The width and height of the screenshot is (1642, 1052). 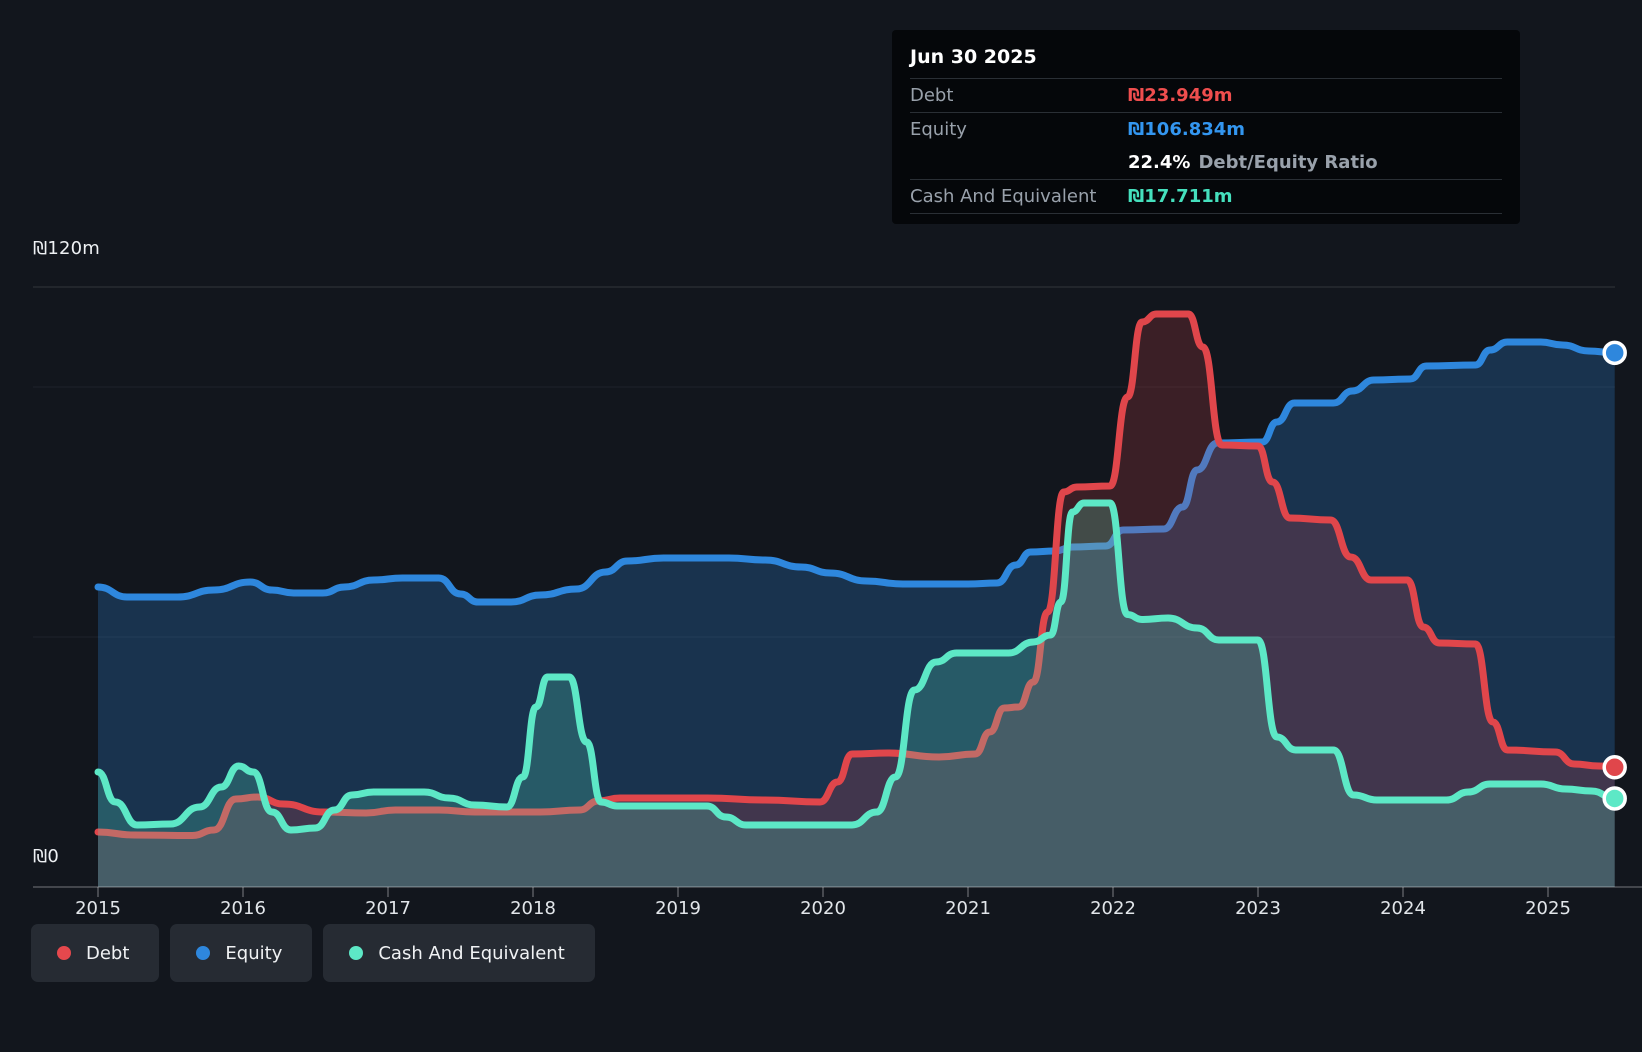 What do you see at coordinates (932, 95) in the screenshot?
I see `tooltip-debt-label: Debt` at bounding box center [932, 95].